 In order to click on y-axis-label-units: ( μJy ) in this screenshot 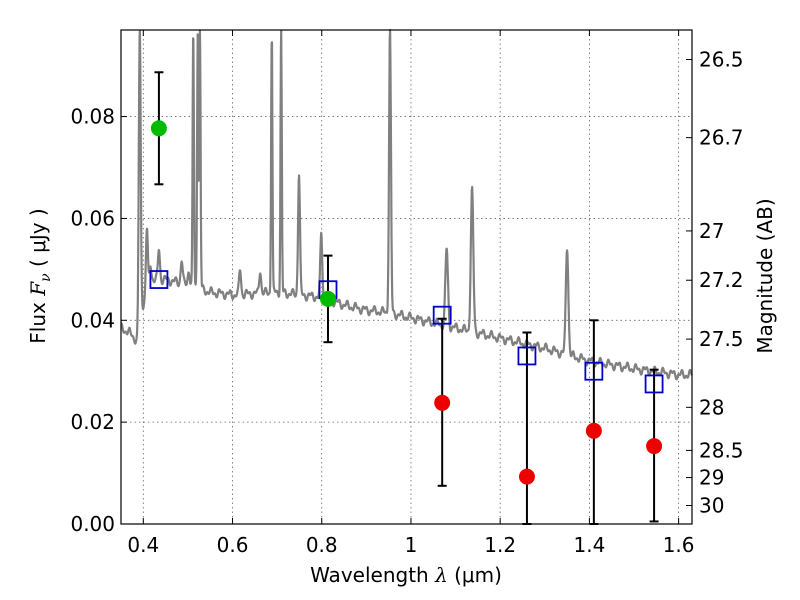, I will do `click(38, 240)`.